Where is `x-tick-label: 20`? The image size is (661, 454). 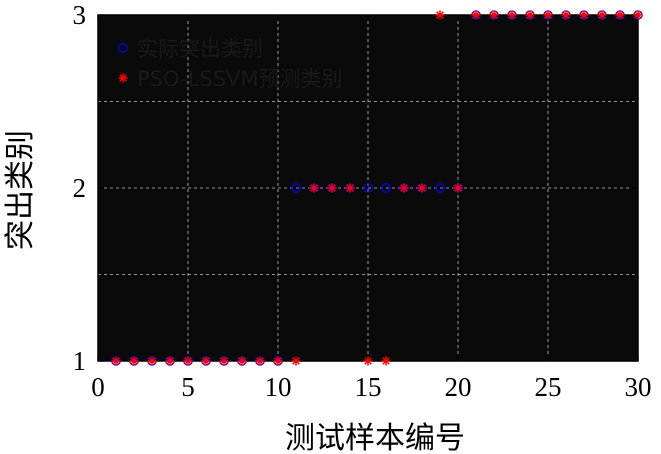
x-tick-label: 20 is located at coordinates (458, 387).